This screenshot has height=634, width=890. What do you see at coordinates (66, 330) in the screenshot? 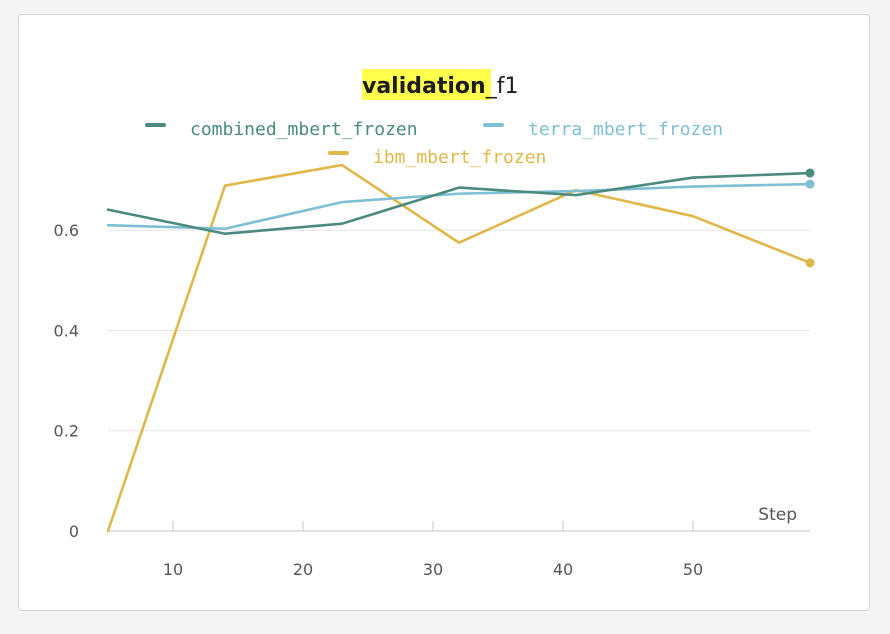
I see `y-tick-label-2: 0.4` at bounding box center [66, 330].